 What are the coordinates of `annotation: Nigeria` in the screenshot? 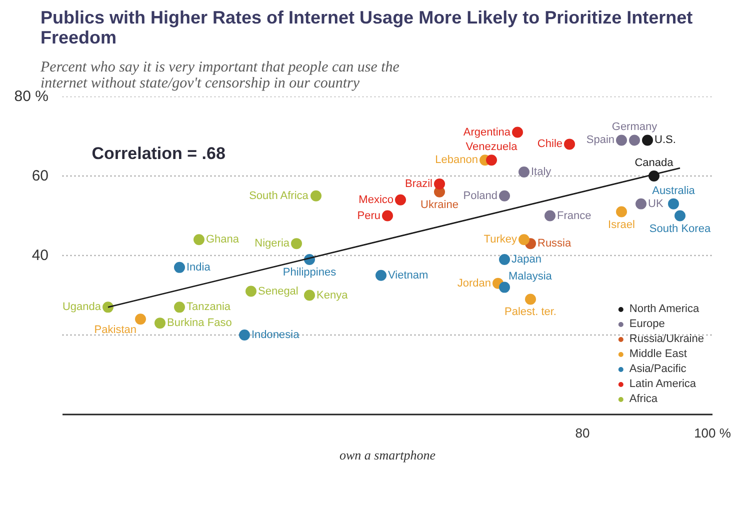 It's located at (272, 244).